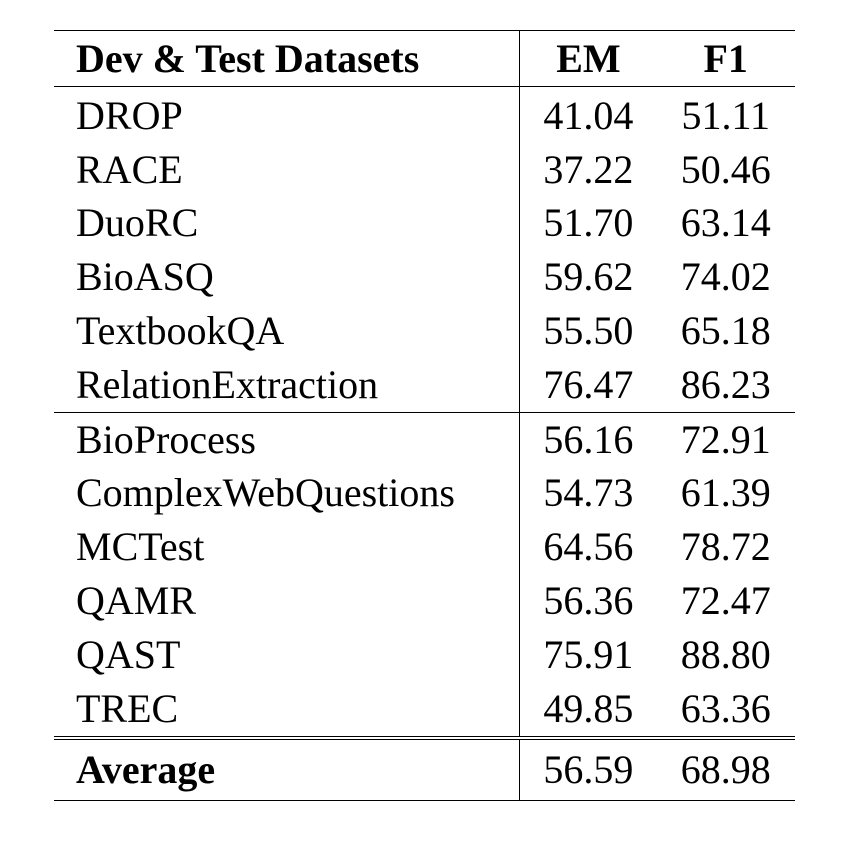  I want to click on header-f1: F1, so click(725, 58).